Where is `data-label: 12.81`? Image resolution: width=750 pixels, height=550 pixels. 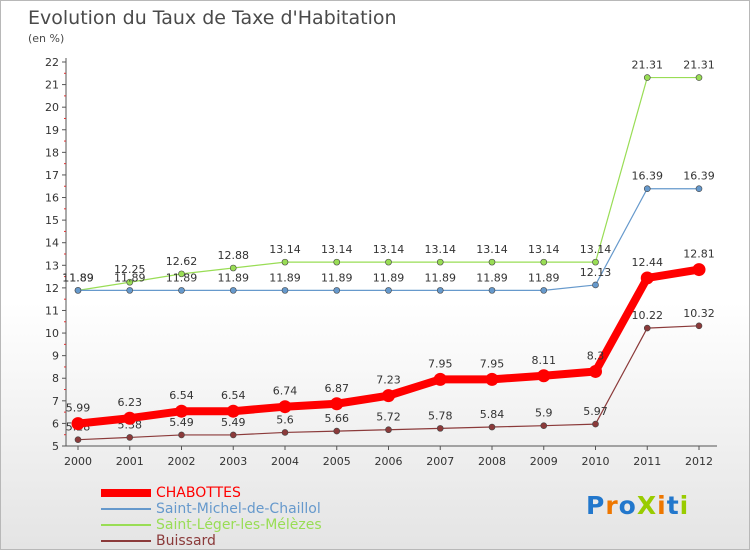 data-label: 12.81 is located at coordinates (699, 254).